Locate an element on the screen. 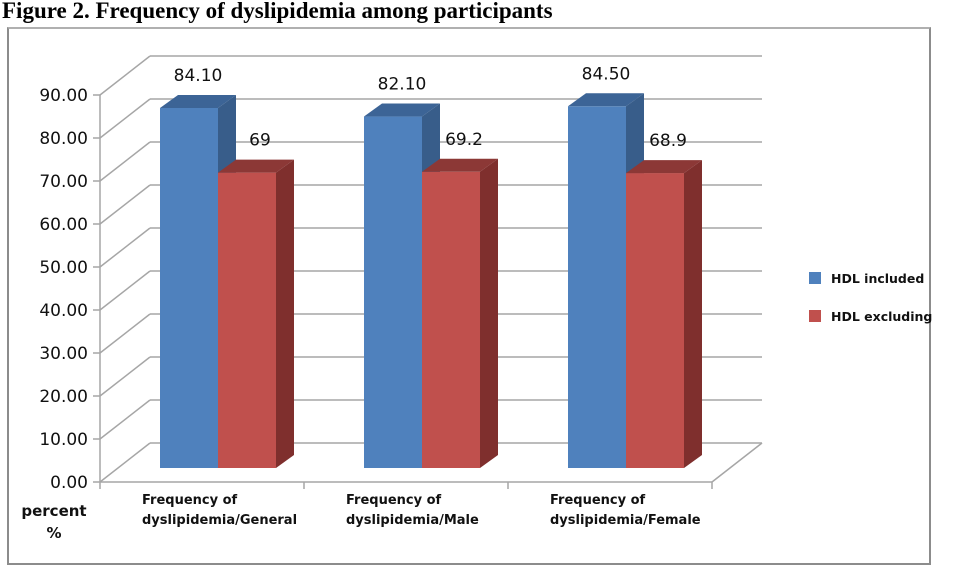 Image resolution: width=954 pixels, height=578 pixels. data-label: 84.10 is located at coordinates (198, 76).